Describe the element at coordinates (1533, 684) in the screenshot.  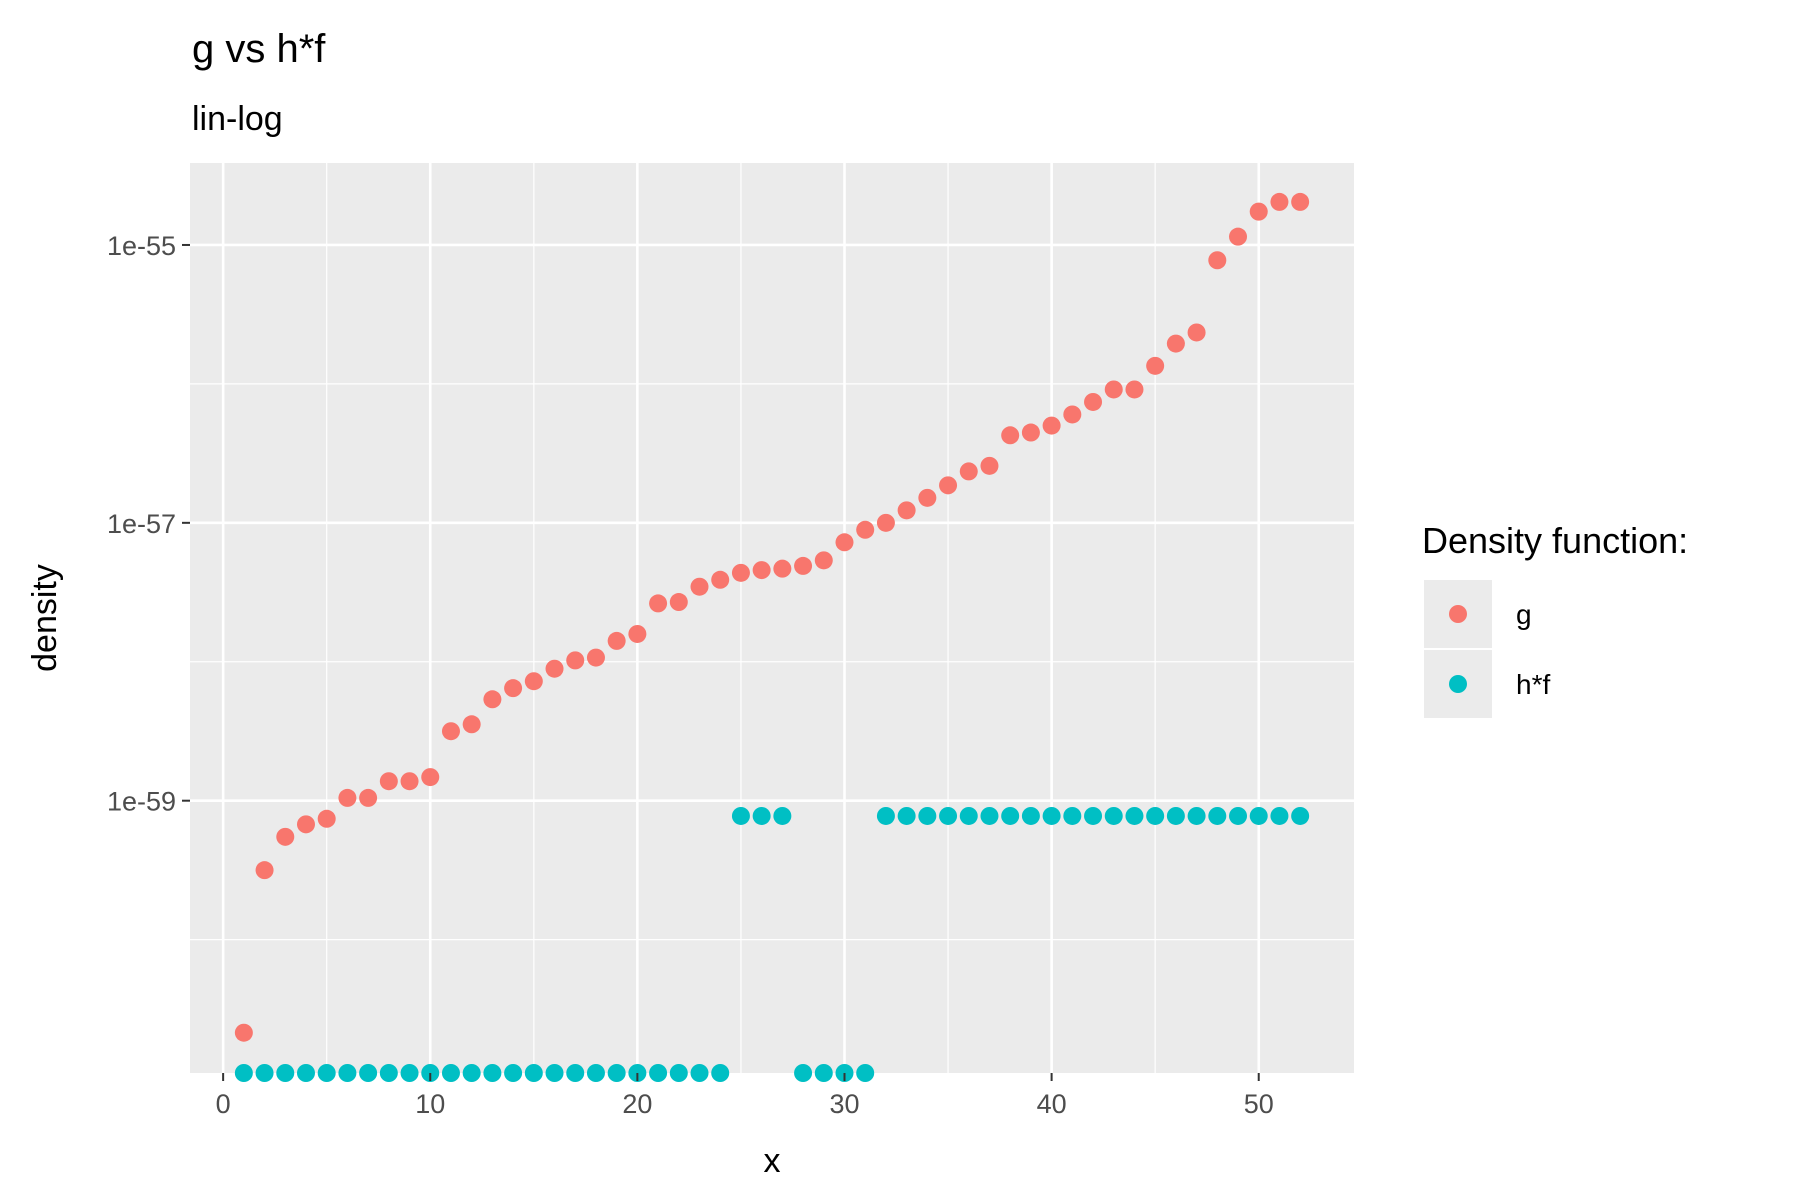
I see `legend-label-hf: h*f` at that location.